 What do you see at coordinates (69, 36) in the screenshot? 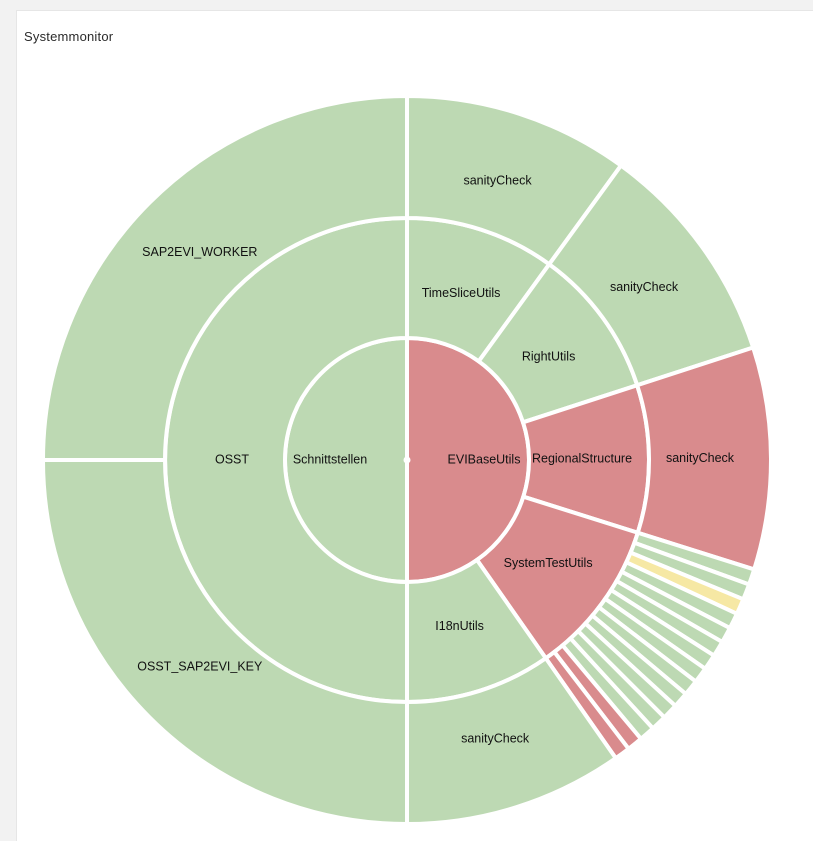
I see `page-title: Systemmonitor` at bounding box center [69, 36].